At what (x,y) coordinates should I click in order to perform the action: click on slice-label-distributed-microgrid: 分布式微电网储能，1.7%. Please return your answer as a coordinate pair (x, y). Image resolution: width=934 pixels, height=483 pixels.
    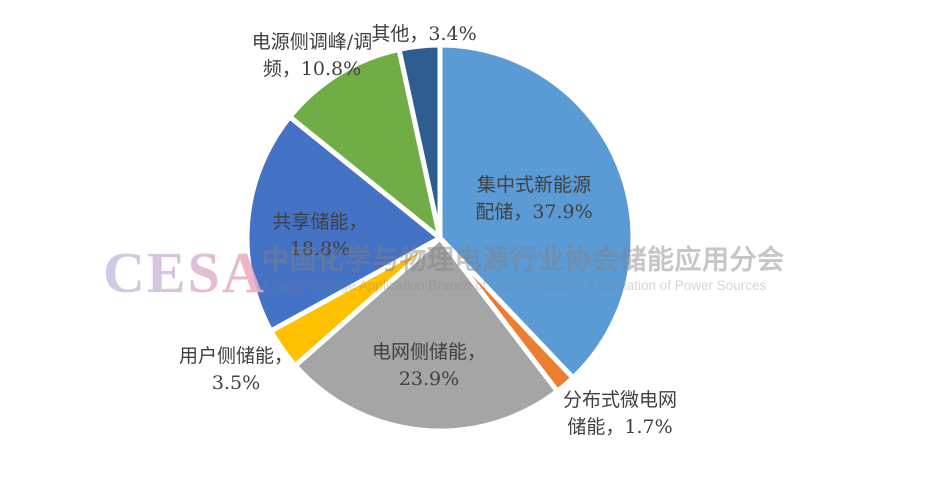
    Looking at the image, I should click on (620, 413).